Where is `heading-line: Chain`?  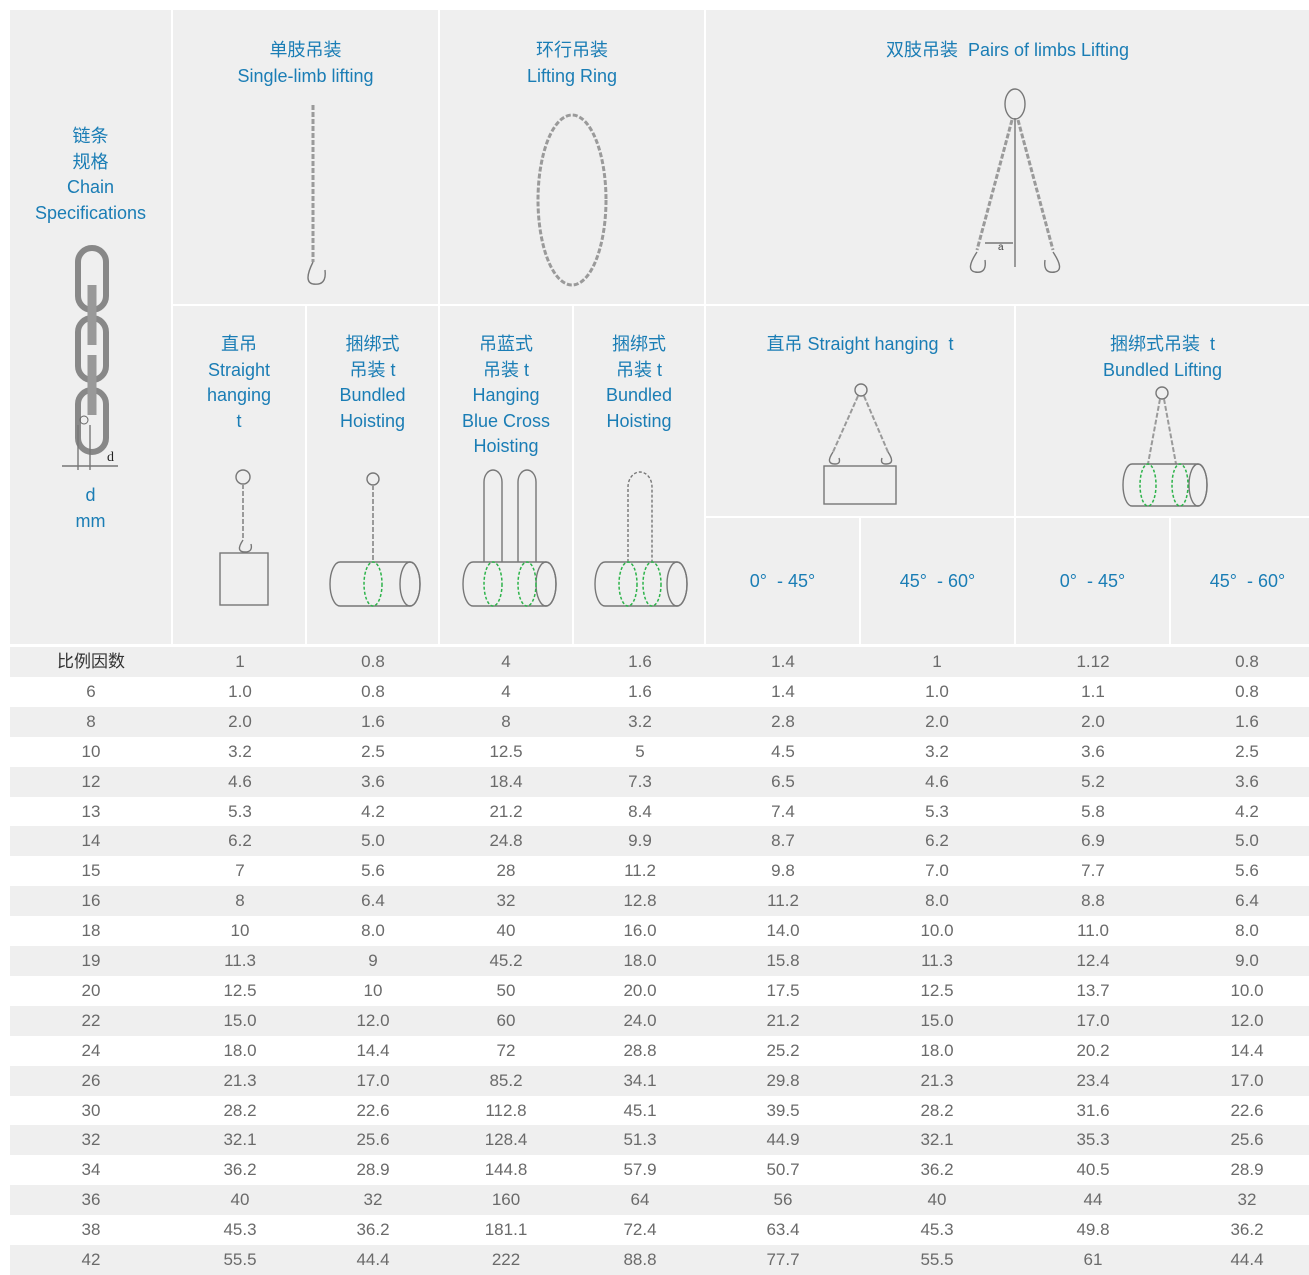
heading-line: Chain is located at coordinates (90, 187).